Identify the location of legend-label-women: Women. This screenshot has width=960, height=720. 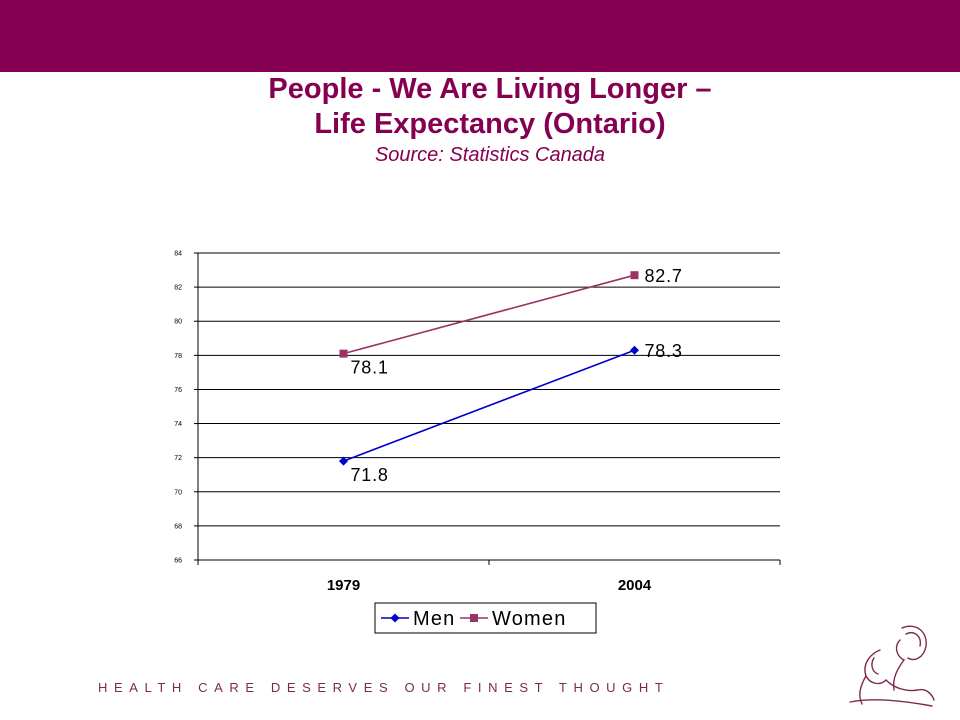
(529, 619).